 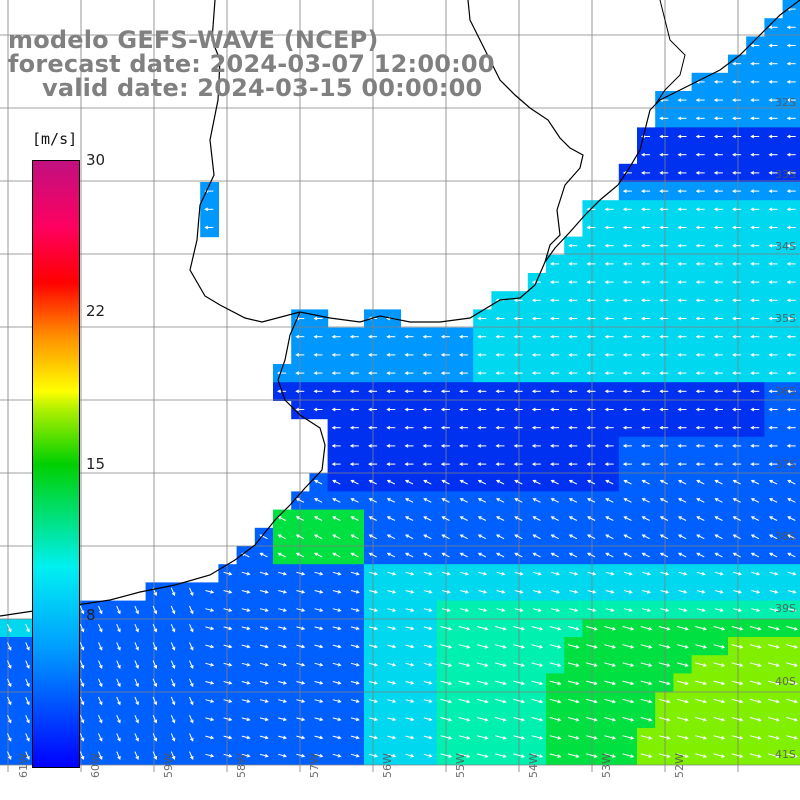 What do you see at coordinates (606, 765) in the screenshot?
I see `longitude-label: 53W` at bounding box center [606, 765].